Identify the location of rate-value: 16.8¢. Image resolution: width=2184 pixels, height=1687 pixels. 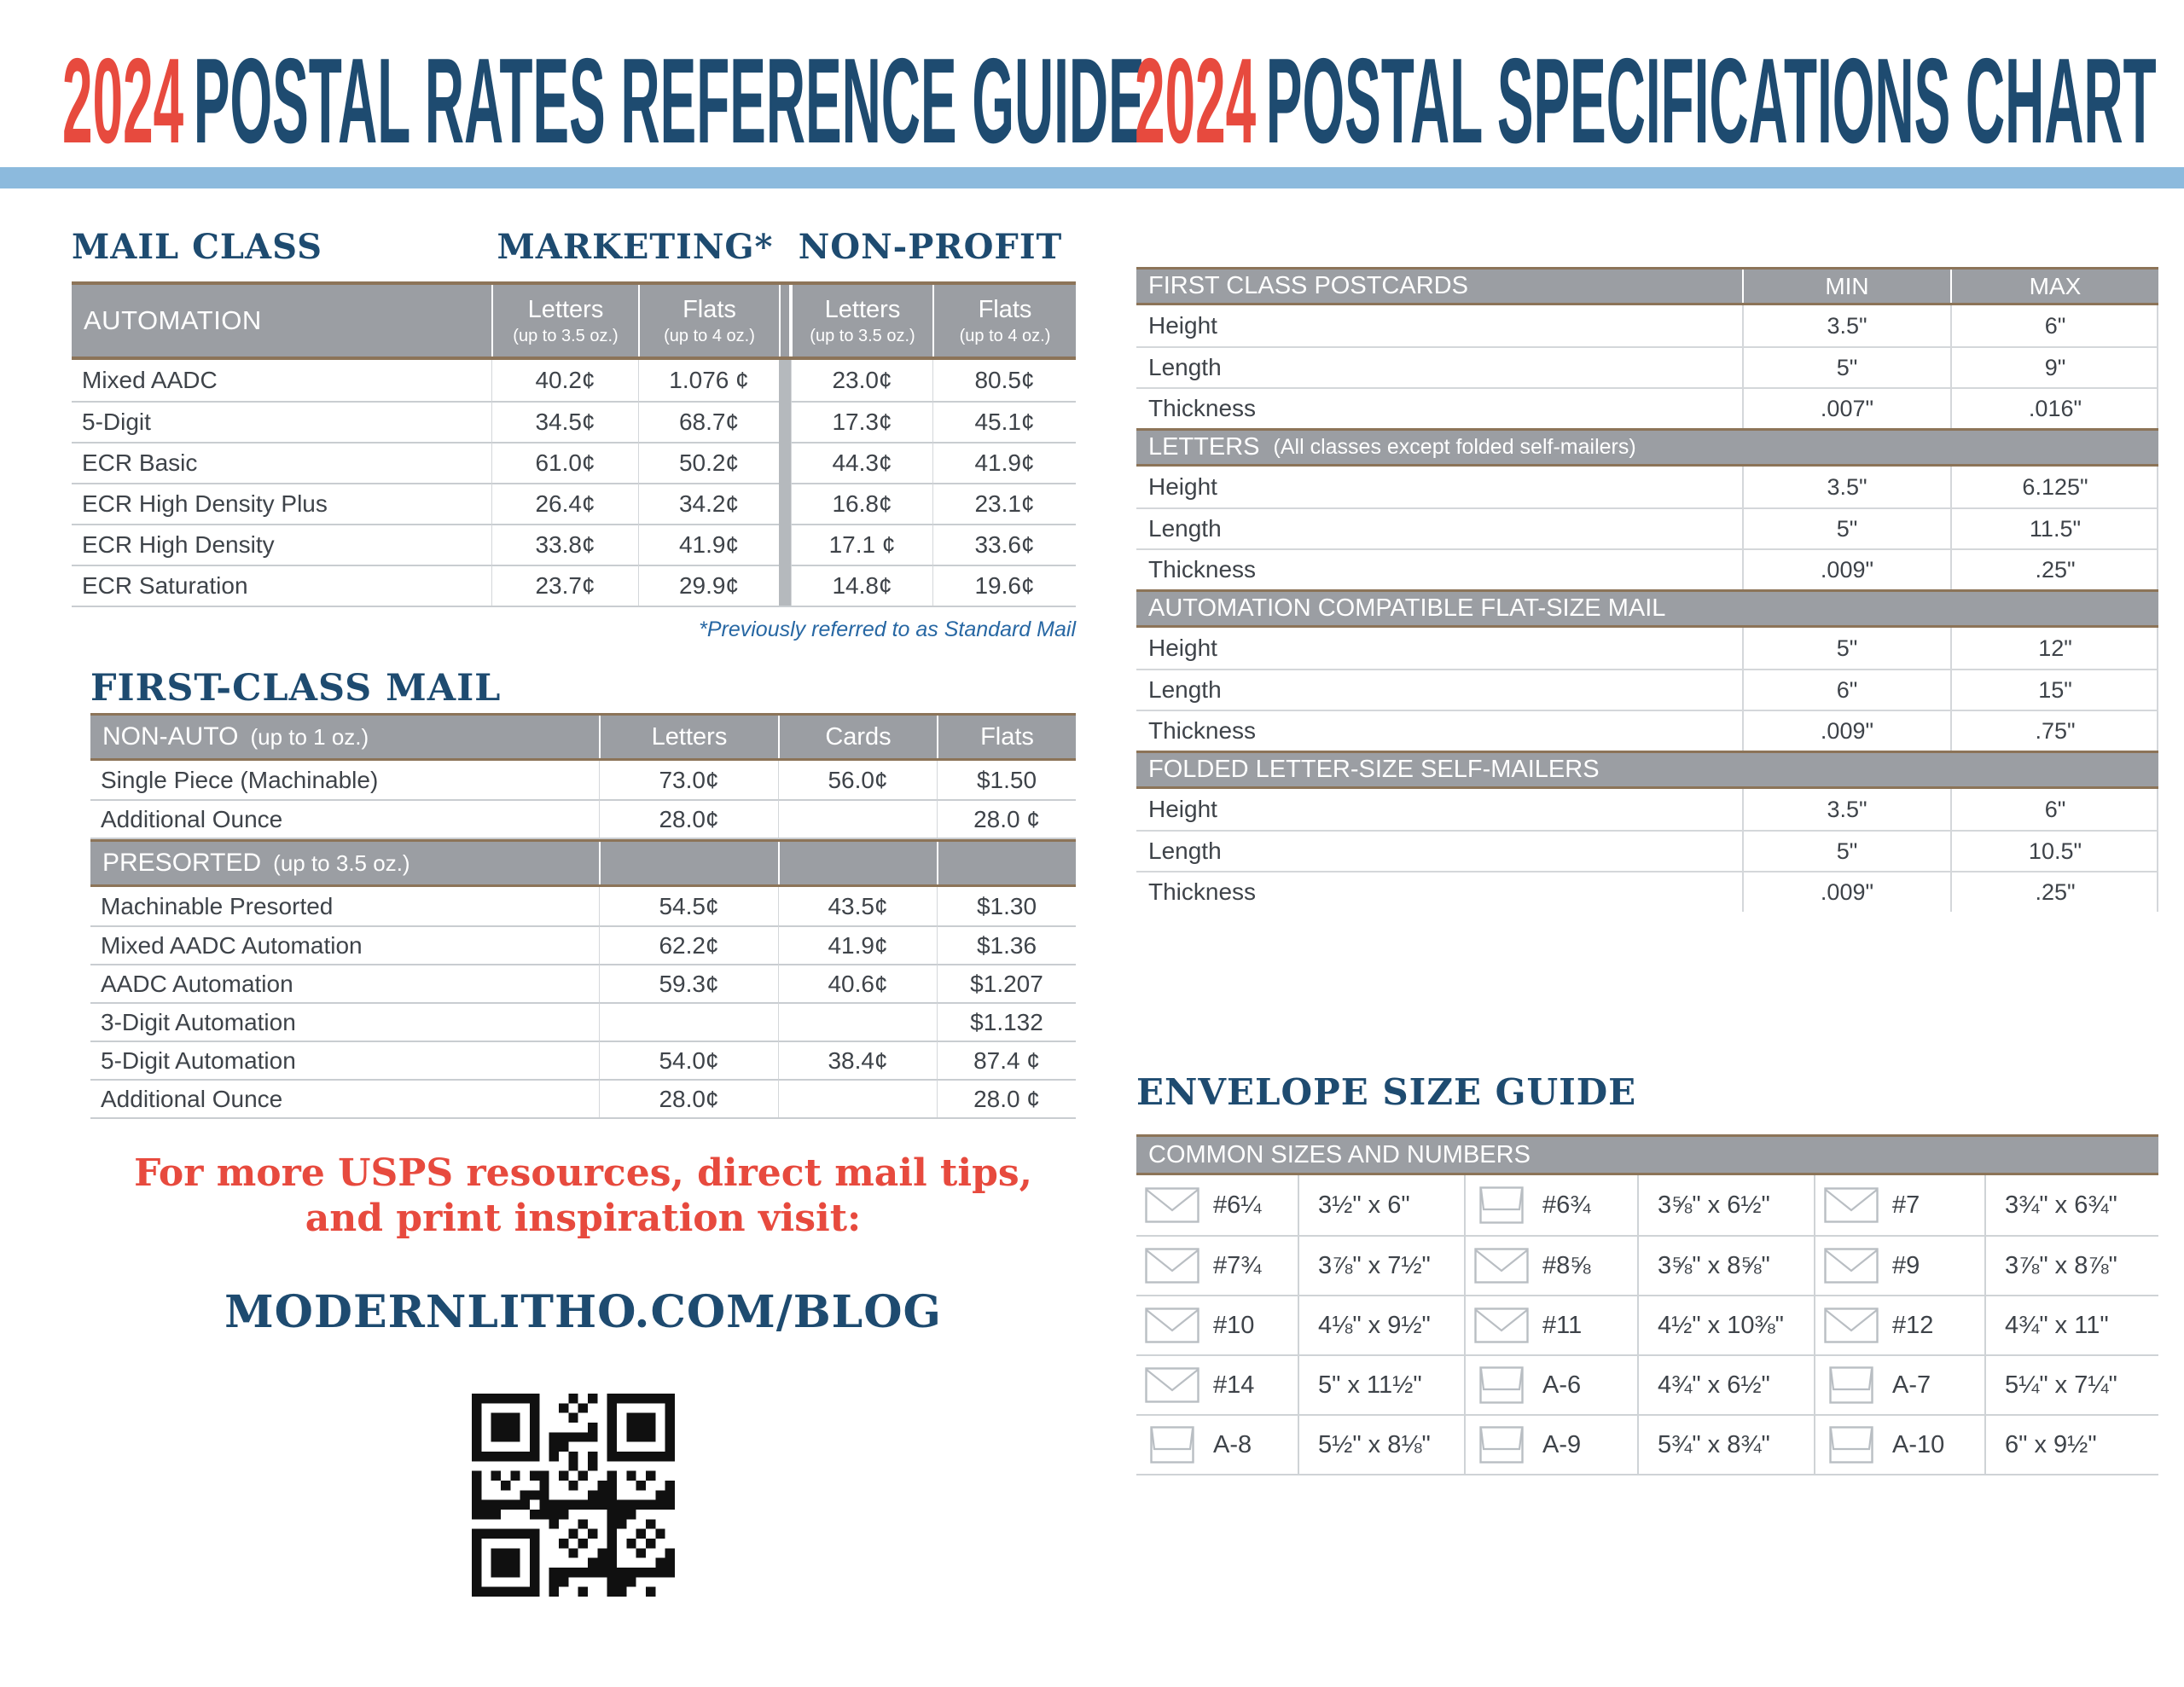
(862, 504).